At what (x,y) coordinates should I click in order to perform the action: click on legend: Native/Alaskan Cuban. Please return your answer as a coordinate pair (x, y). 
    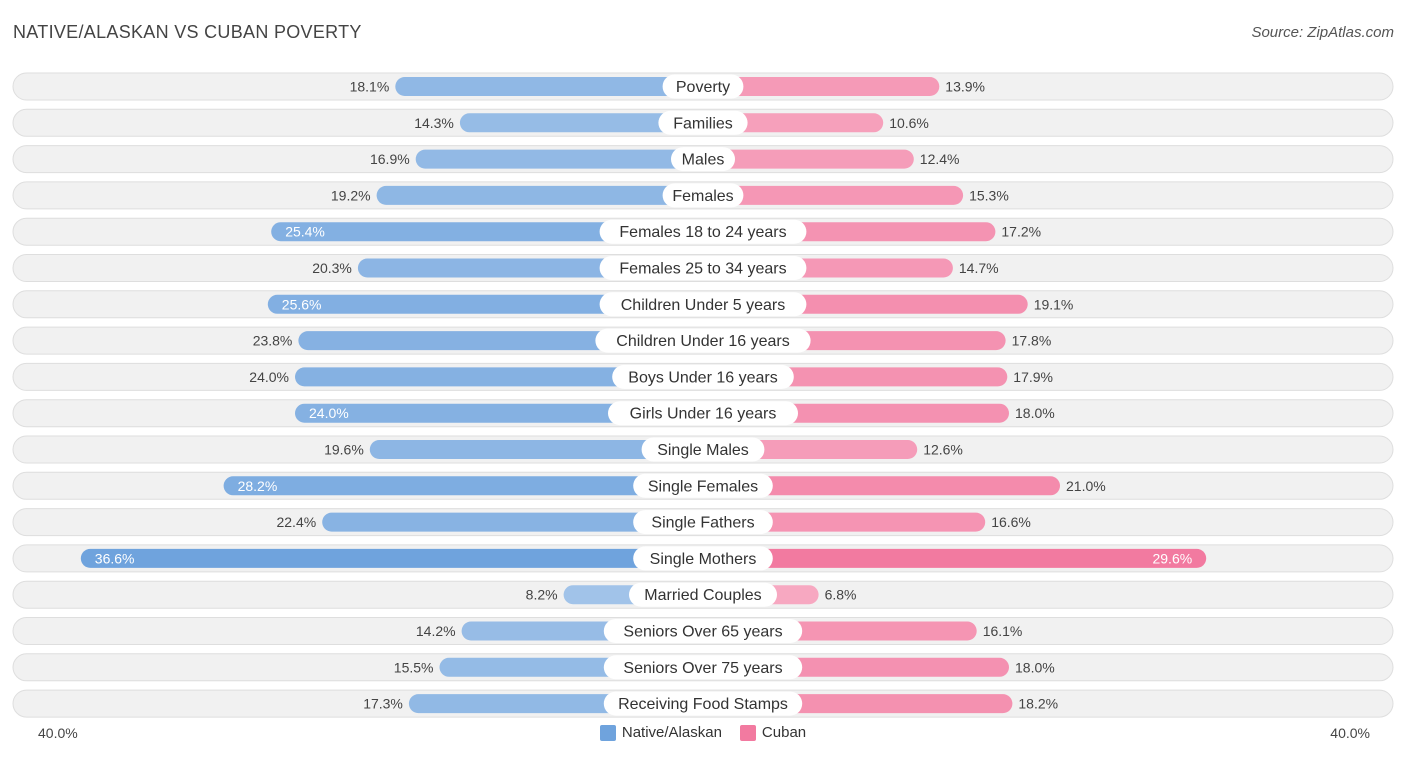
    Looking at the image, I should click on (703, 732).